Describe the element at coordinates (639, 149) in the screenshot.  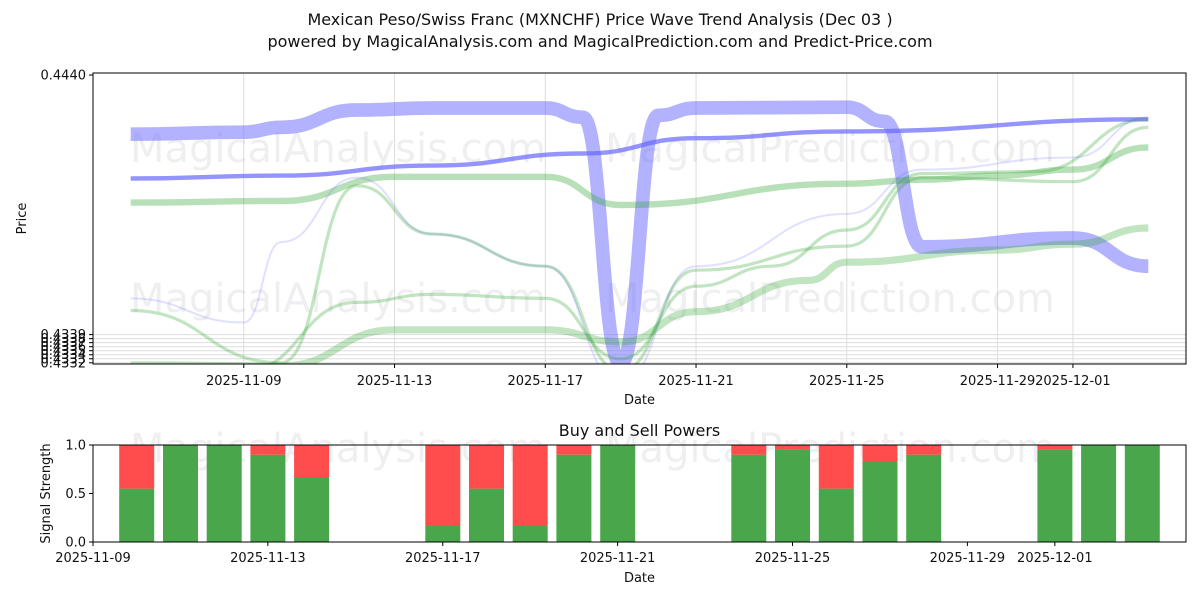
I see `wave-band-blue-band-mid` at that location.